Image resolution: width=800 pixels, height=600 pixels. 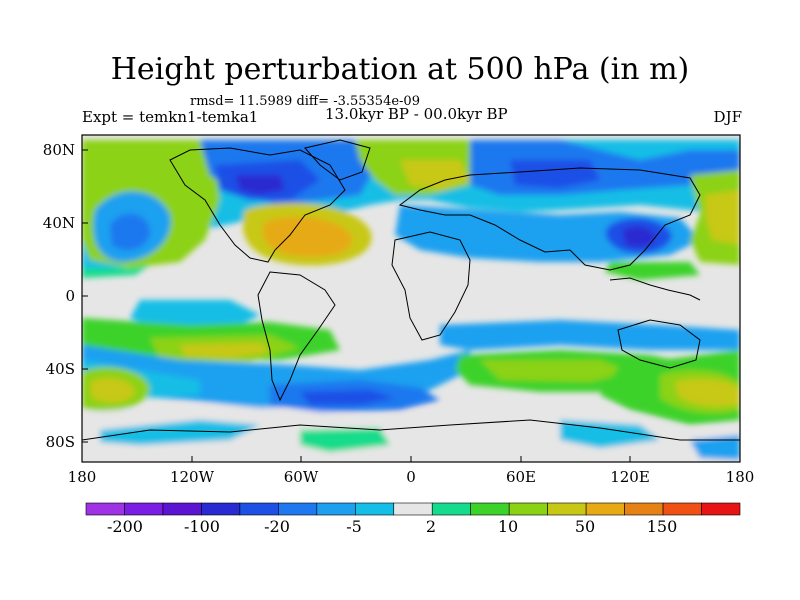 What do you see at coordinates (301, 477) in the screenshot?
I see `x-label-60w: 60W` at bounding box center [301, 477].